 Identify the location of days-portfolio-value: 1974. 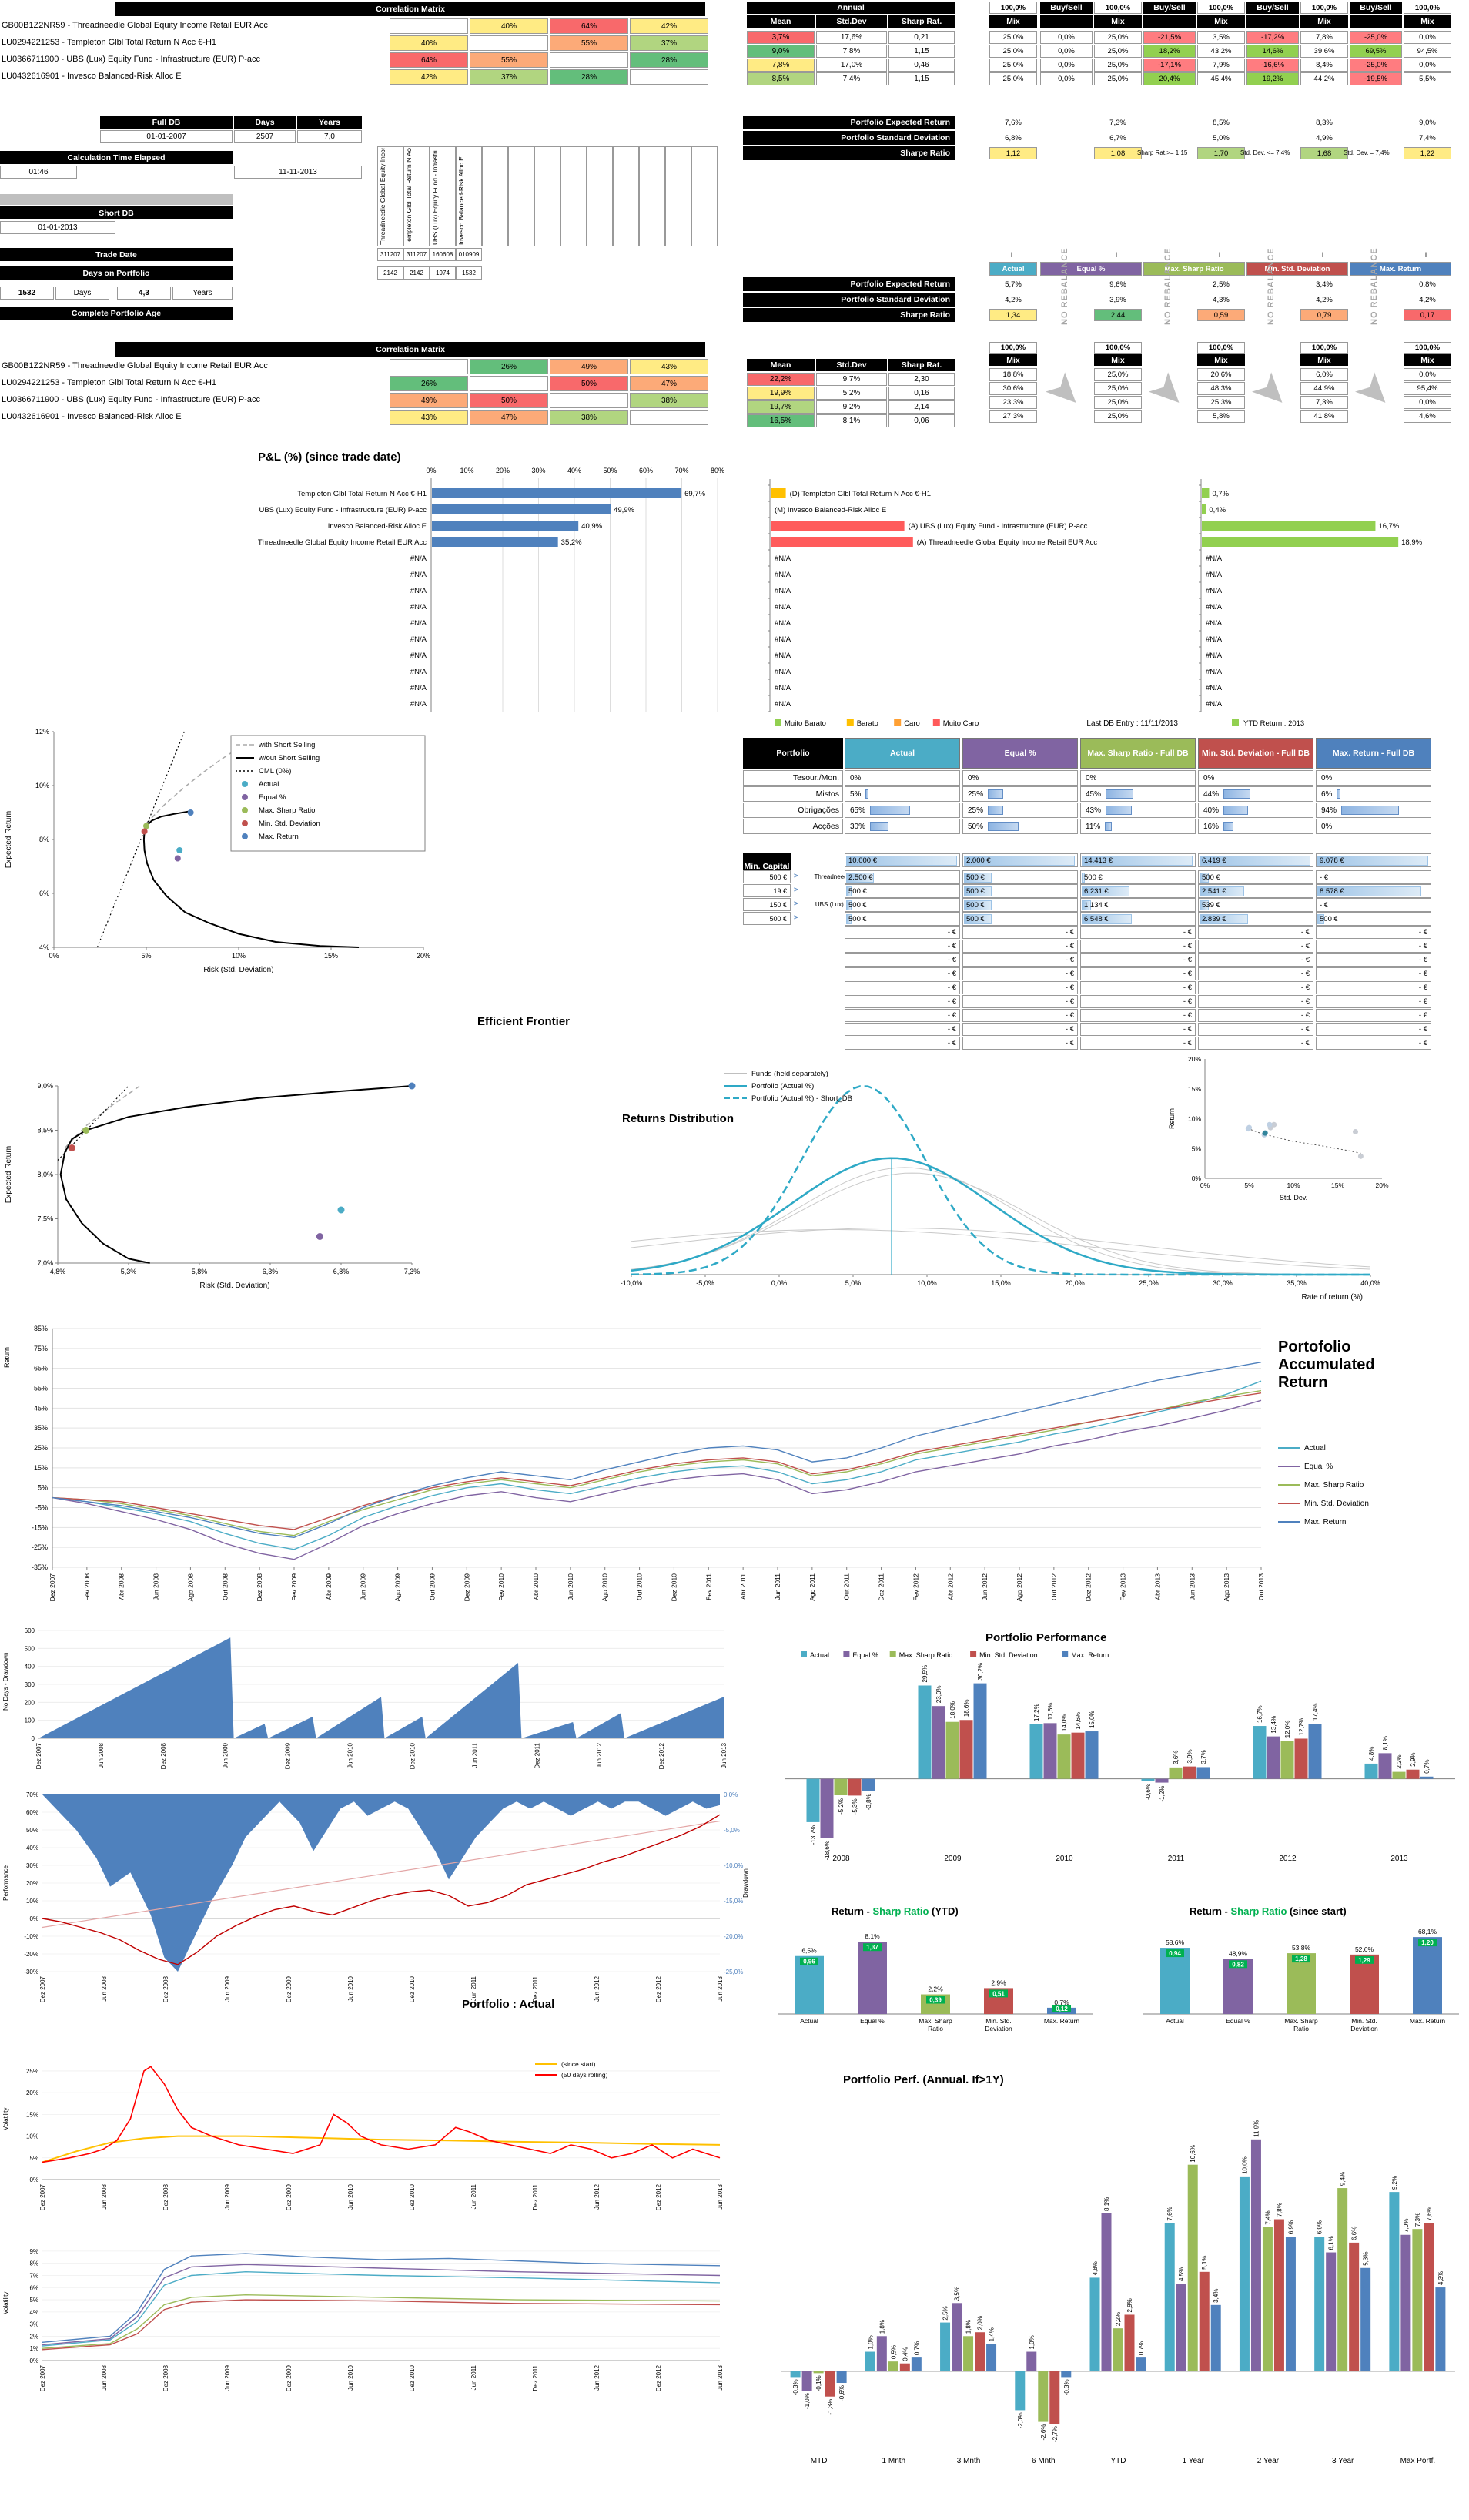
(443, 273).